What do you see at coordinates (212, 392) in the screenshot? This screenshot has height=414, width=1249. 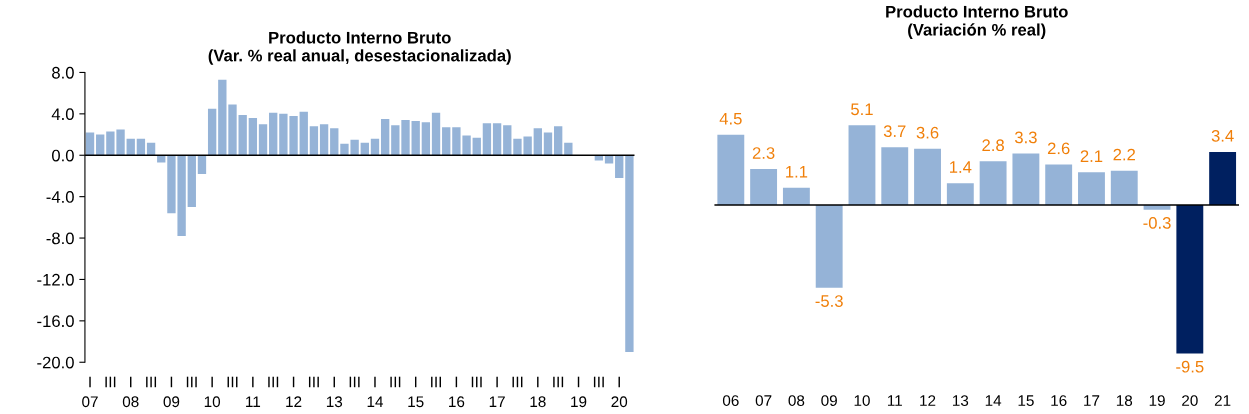 I see `x-tick-label: I 10` at bounding box center [212, 392].